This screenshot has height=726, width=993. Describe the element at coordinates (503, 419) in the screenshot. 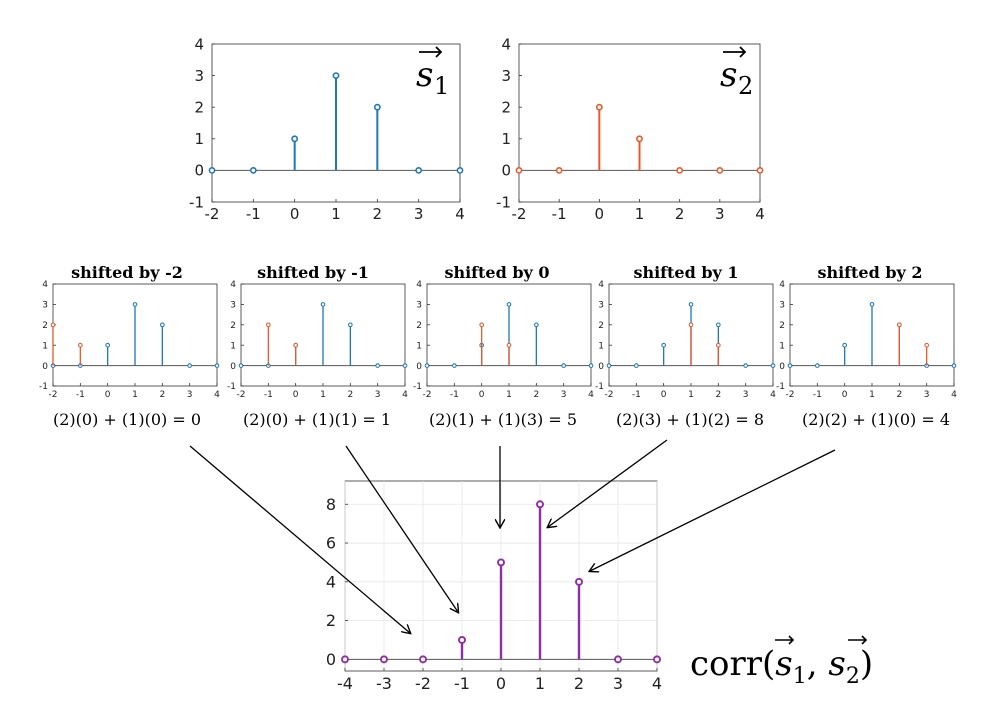

I see `equation-shift-0: (2)(1) + (1)(3) = 5` at that location.